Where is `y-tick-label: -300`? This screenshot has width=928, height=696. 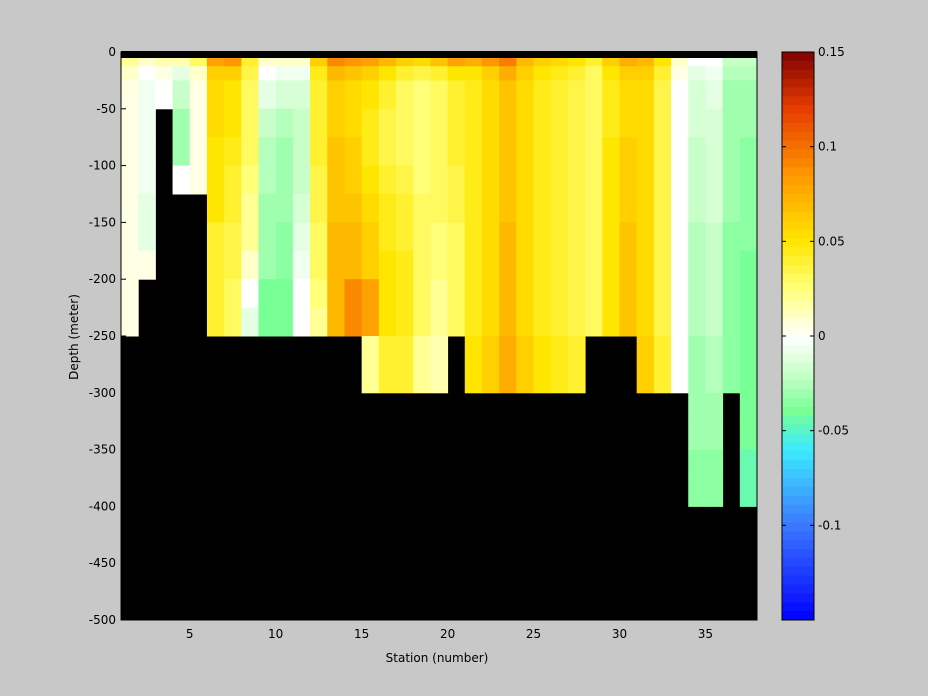 y-tick-label: -300 is located at coordinates (102, 393).